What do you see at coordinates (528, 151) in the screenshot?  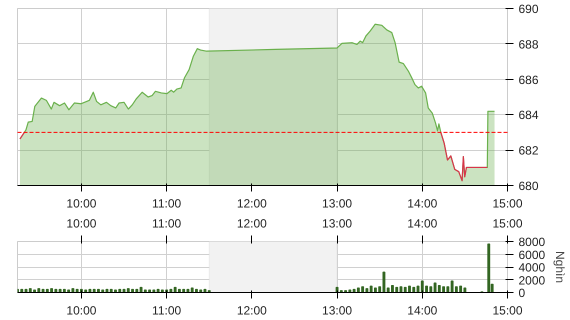 I see `y-tick-label: 682` at bounding box center [528, 151].